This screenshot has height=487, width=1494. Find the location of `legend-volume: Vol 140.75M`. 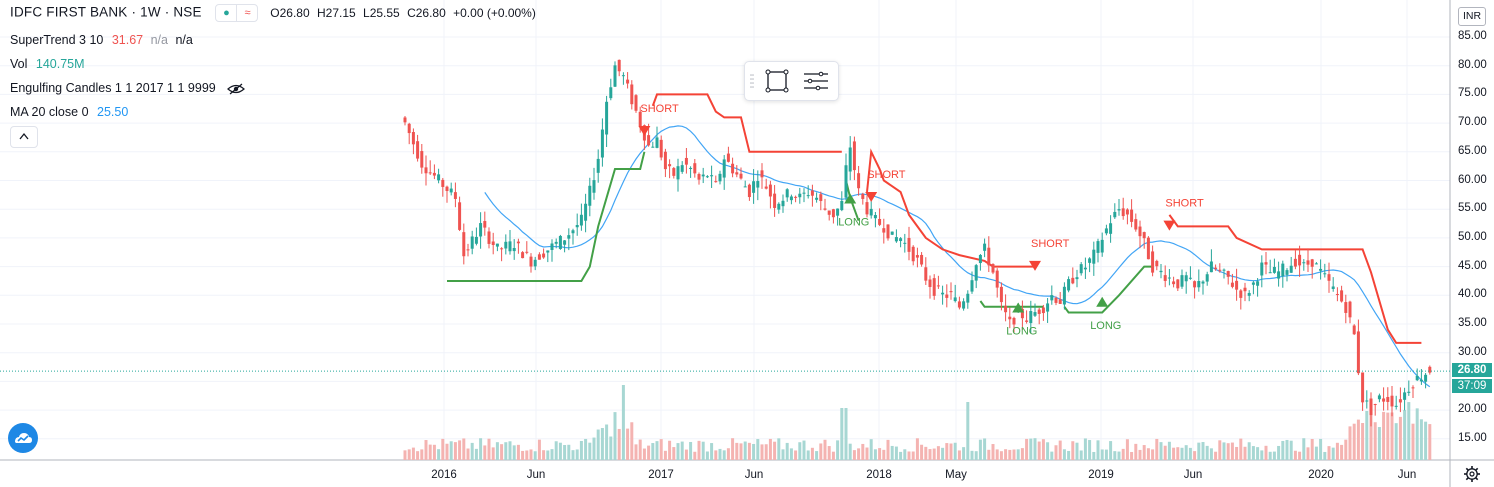

legend-volume: Vol 140.75M is located at coordinates (47, 64).